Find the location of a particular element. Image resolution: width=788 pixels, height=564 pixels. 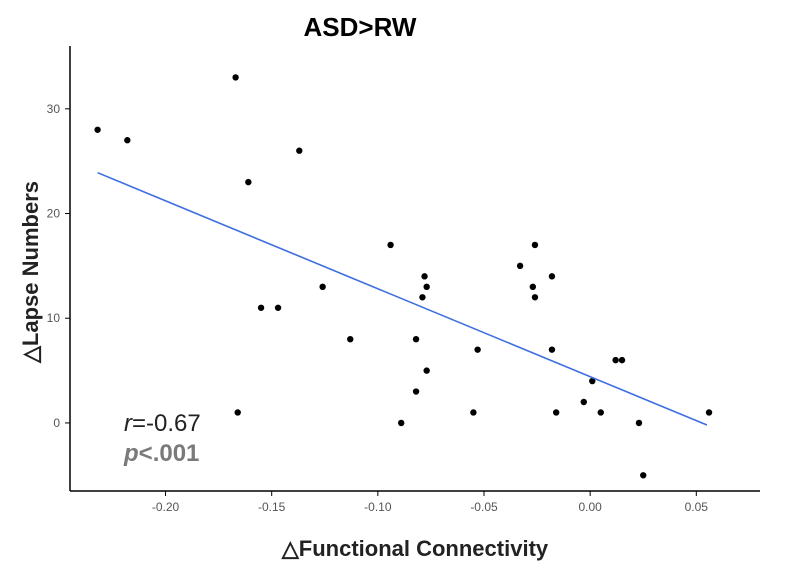

y-tick-label: 30 is located at coordinates (54, 109).